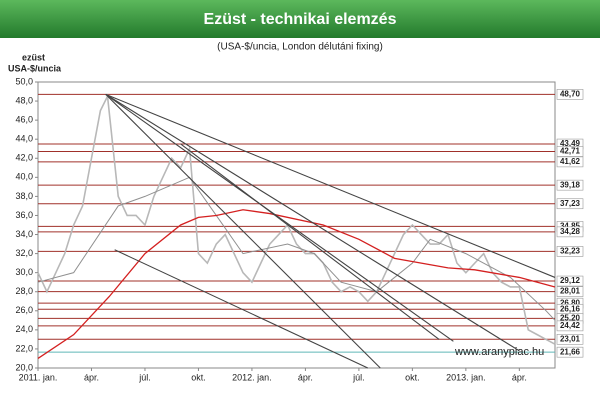 This screenshot has height=405, width=600. What do you see at coordinates (300, 47) in the screenshot?
I see `chart-subtitle: (USA-$/uncia, London délutáni fixing)` at bounding box center [300, 47].